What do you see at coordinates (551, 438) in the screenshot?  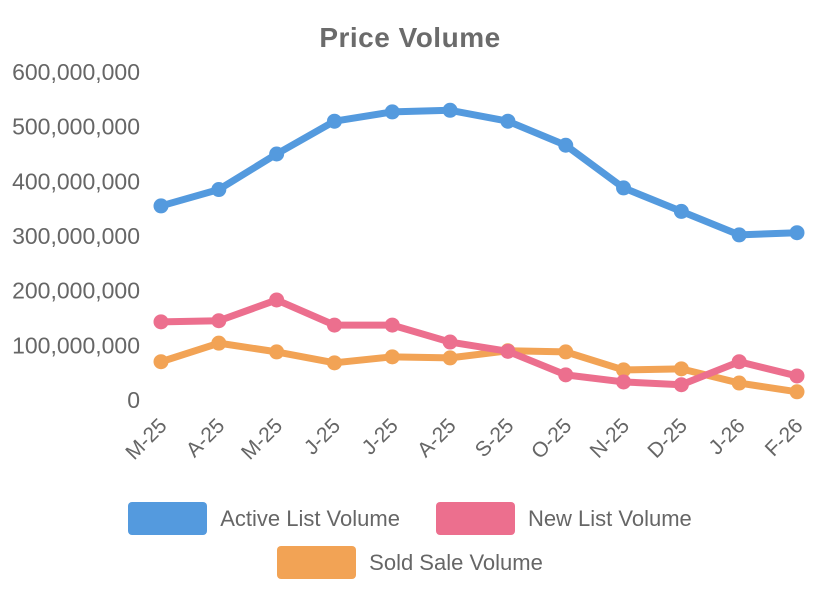 I see `x-tick-label: O-25` at bounding box center [551, 438].